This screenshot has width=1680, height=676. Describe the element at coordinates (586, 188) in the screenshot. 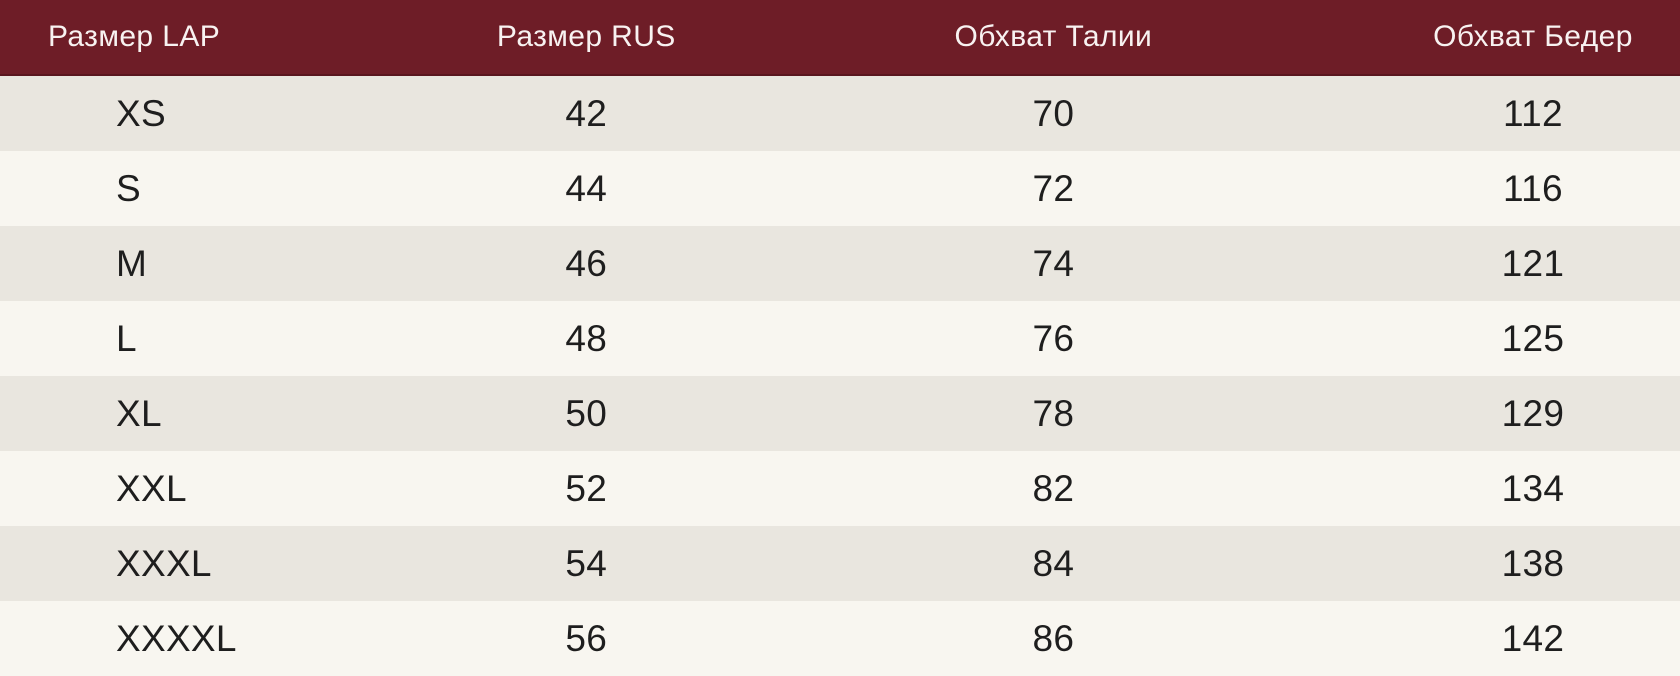

I see `size-rus-cell: 44` at that location.